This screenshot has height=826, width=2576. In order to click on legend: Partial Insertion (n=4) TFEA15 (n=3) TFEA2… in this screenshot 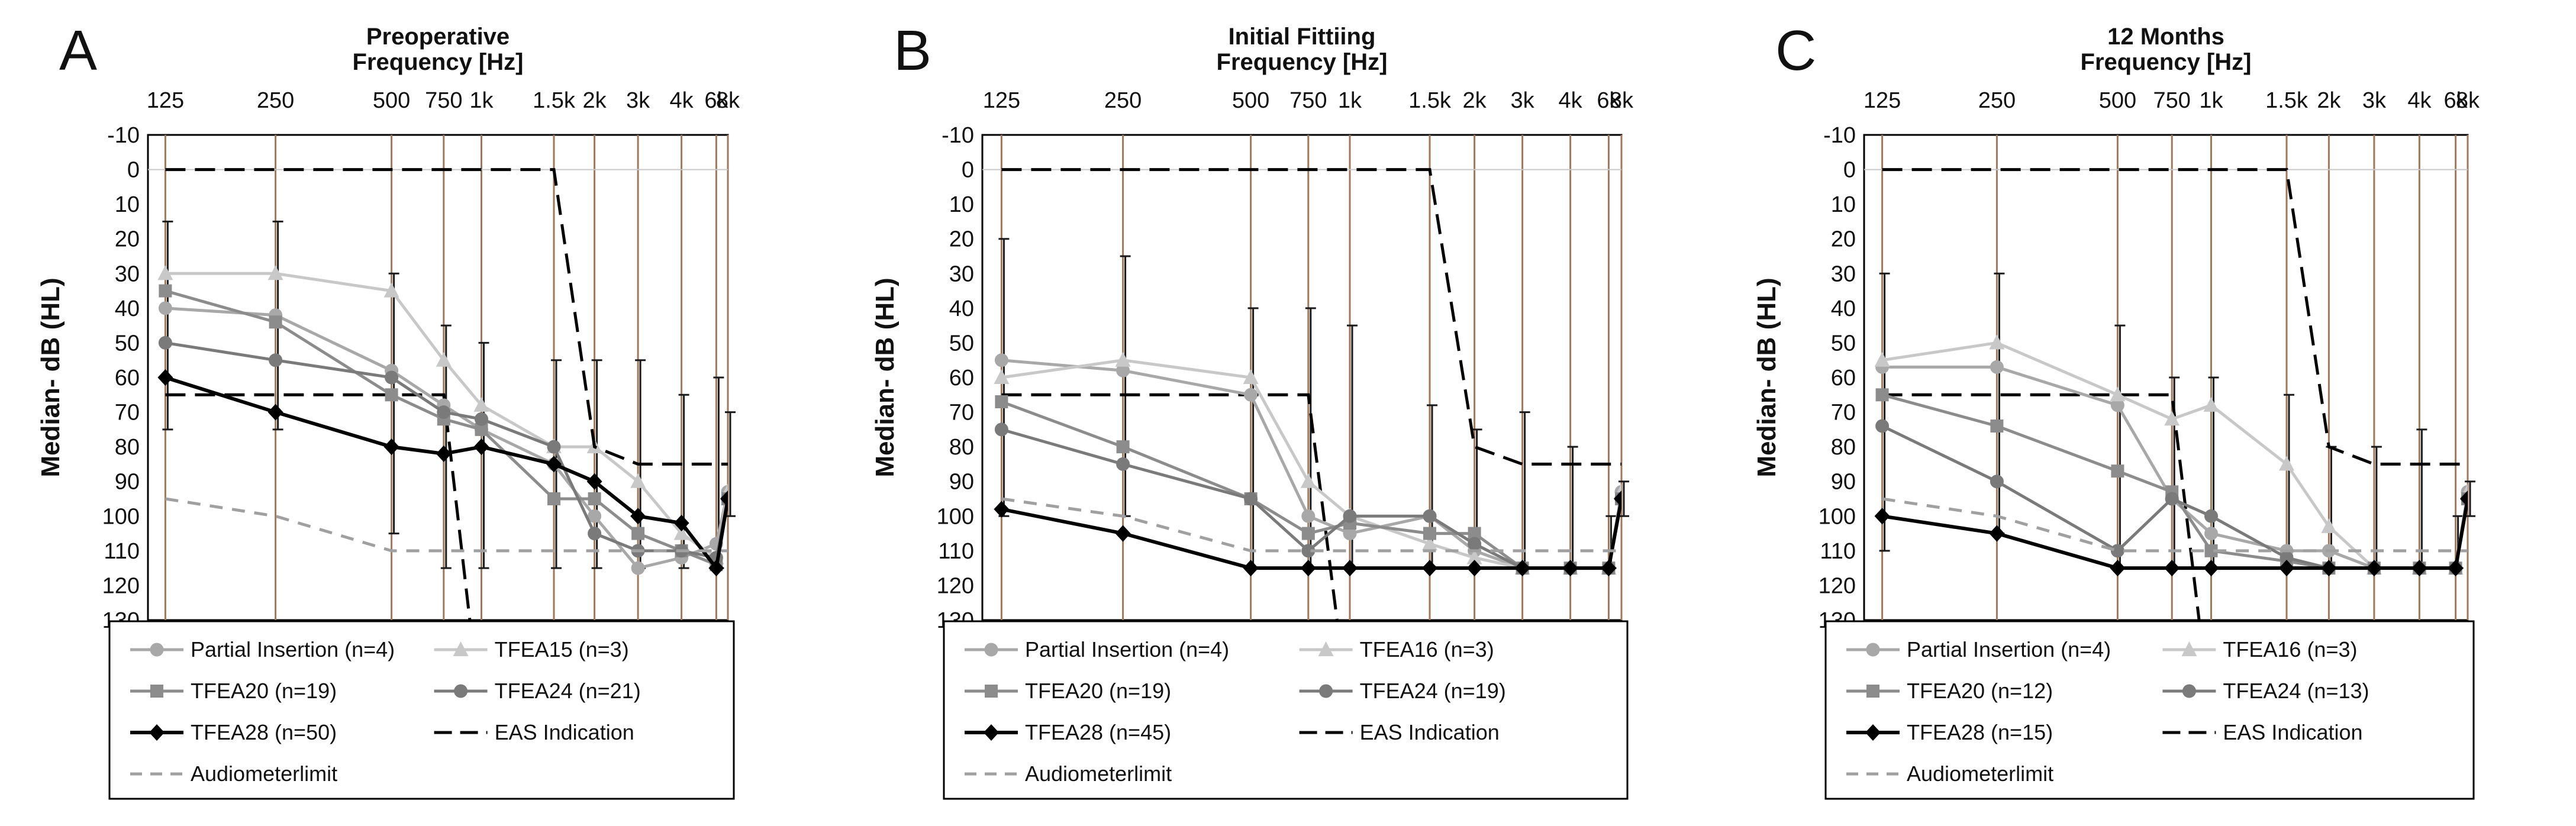, I will do `click(421, 710)`.